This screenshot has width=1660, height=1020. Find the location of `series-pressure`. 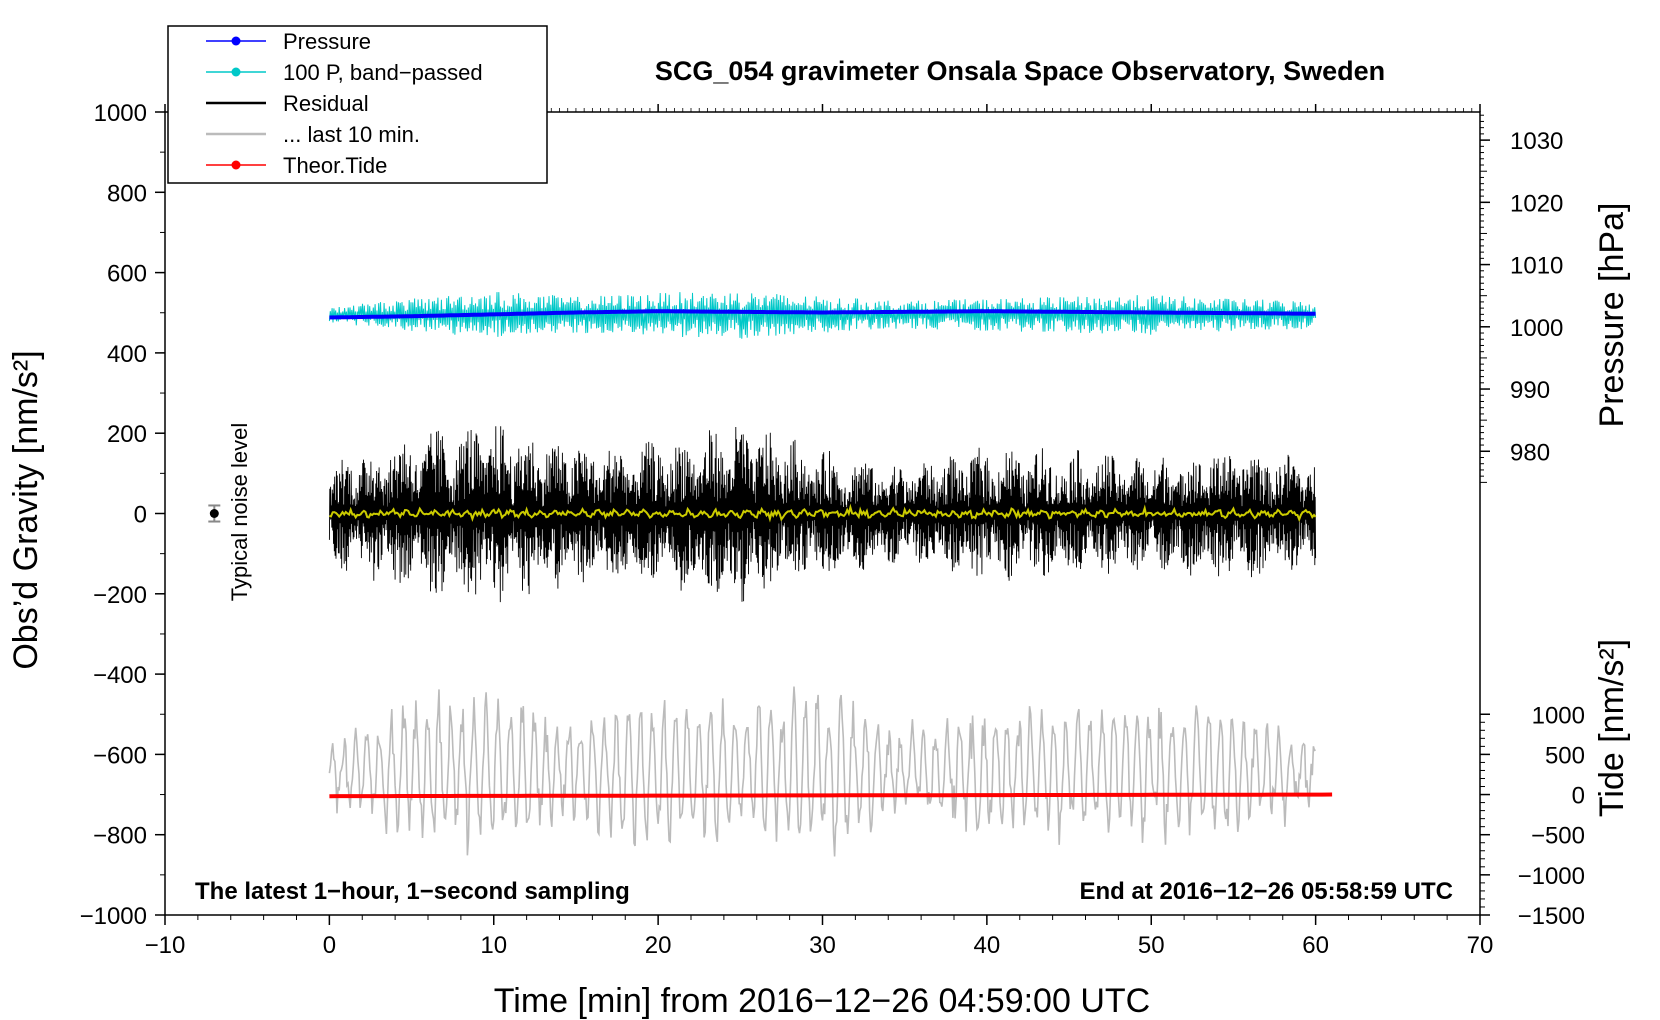

series-pressure is located at coordinates (822, 314).